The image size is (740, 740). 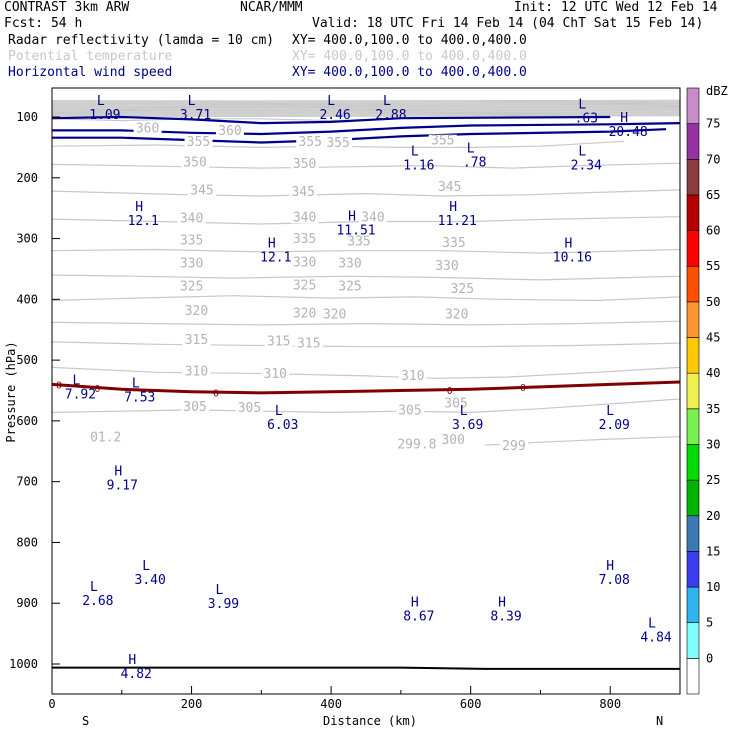 I want to click on surface-line, so click(x=366, y=668).